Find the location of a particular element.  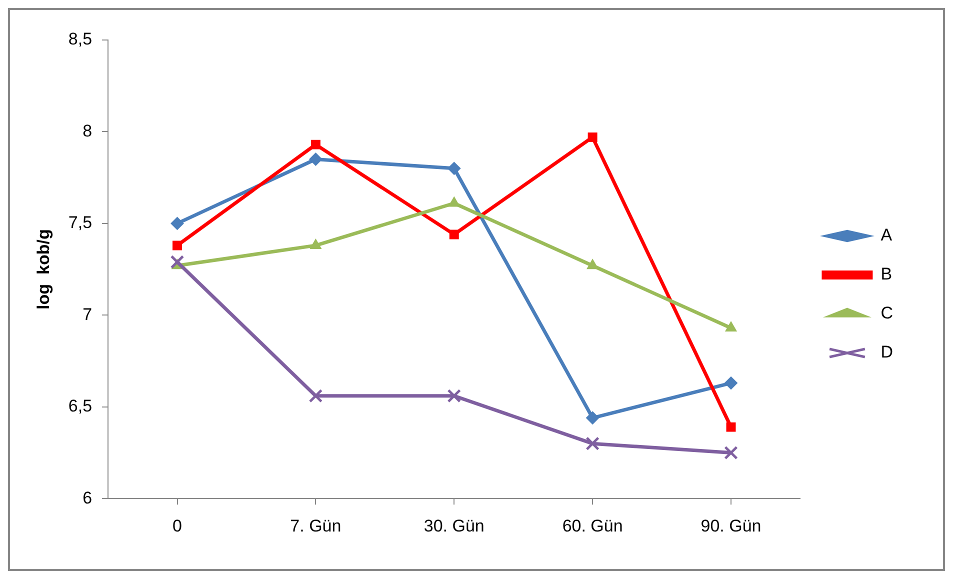

x-tick-label: 60. Gün is located at coordinates (592, 526).